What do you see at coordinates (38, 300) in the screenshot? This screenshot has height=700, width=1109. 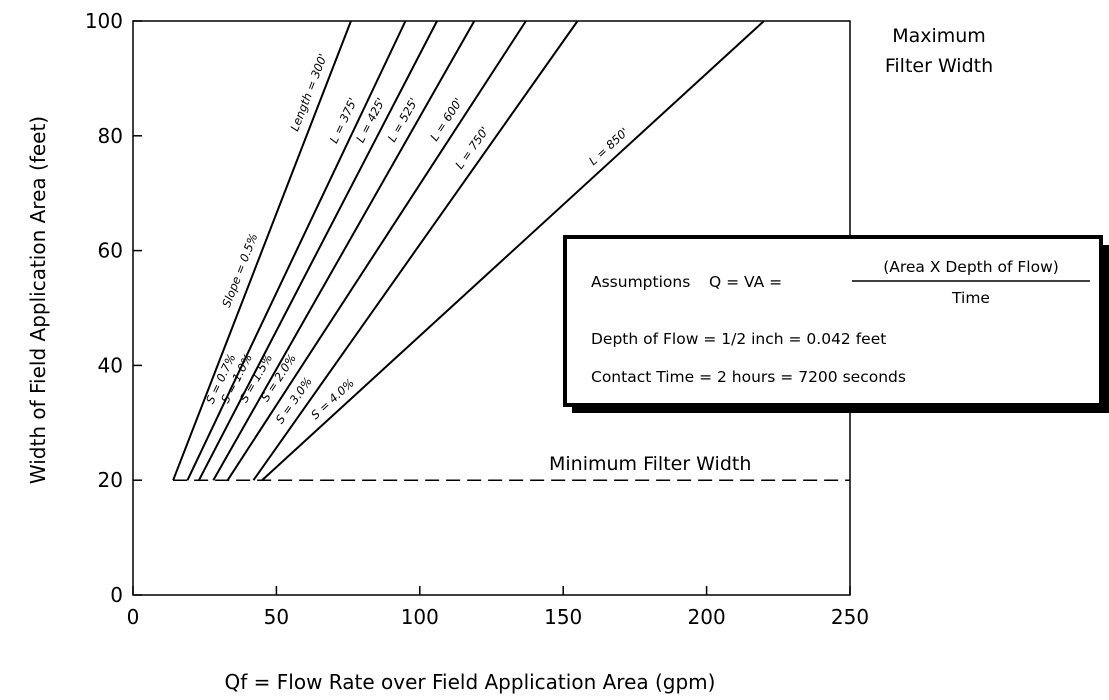 I see `y-axis-title: Width of Field Application Area (feet)` at bounding box center [38, 300].